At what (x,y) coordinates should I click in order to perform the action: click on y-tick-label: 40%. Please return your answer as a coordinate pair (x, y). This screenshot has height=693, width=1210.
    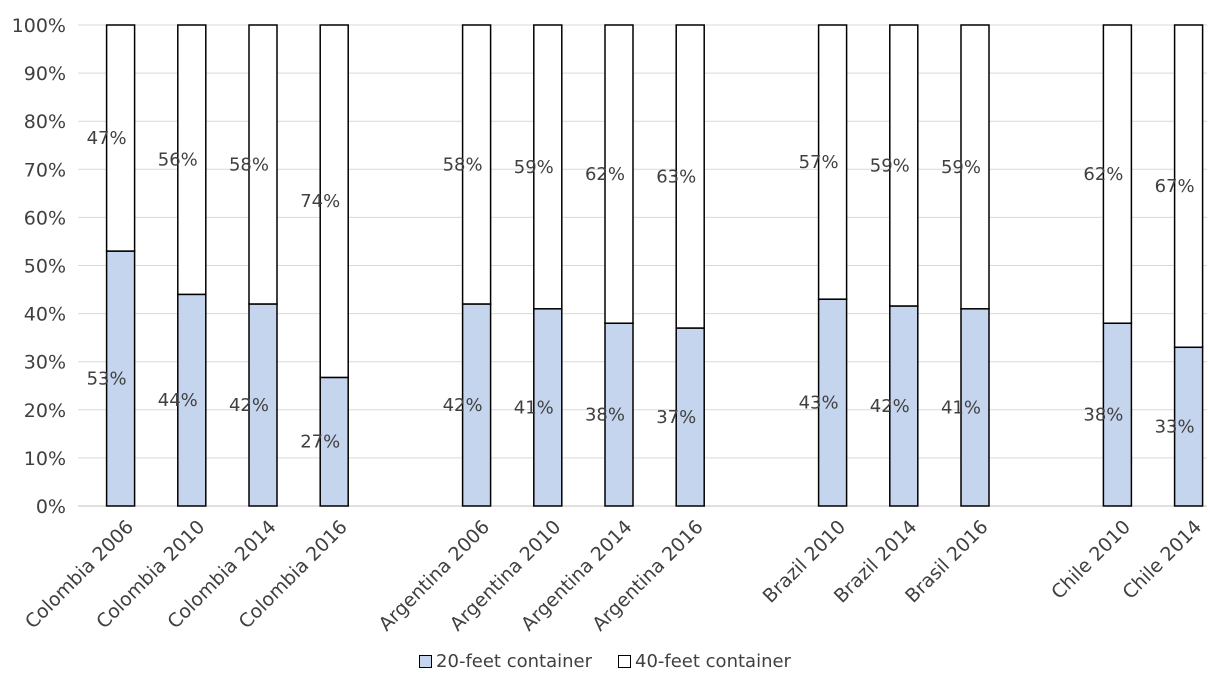
    Looking at the image, I should click on (45, 315).